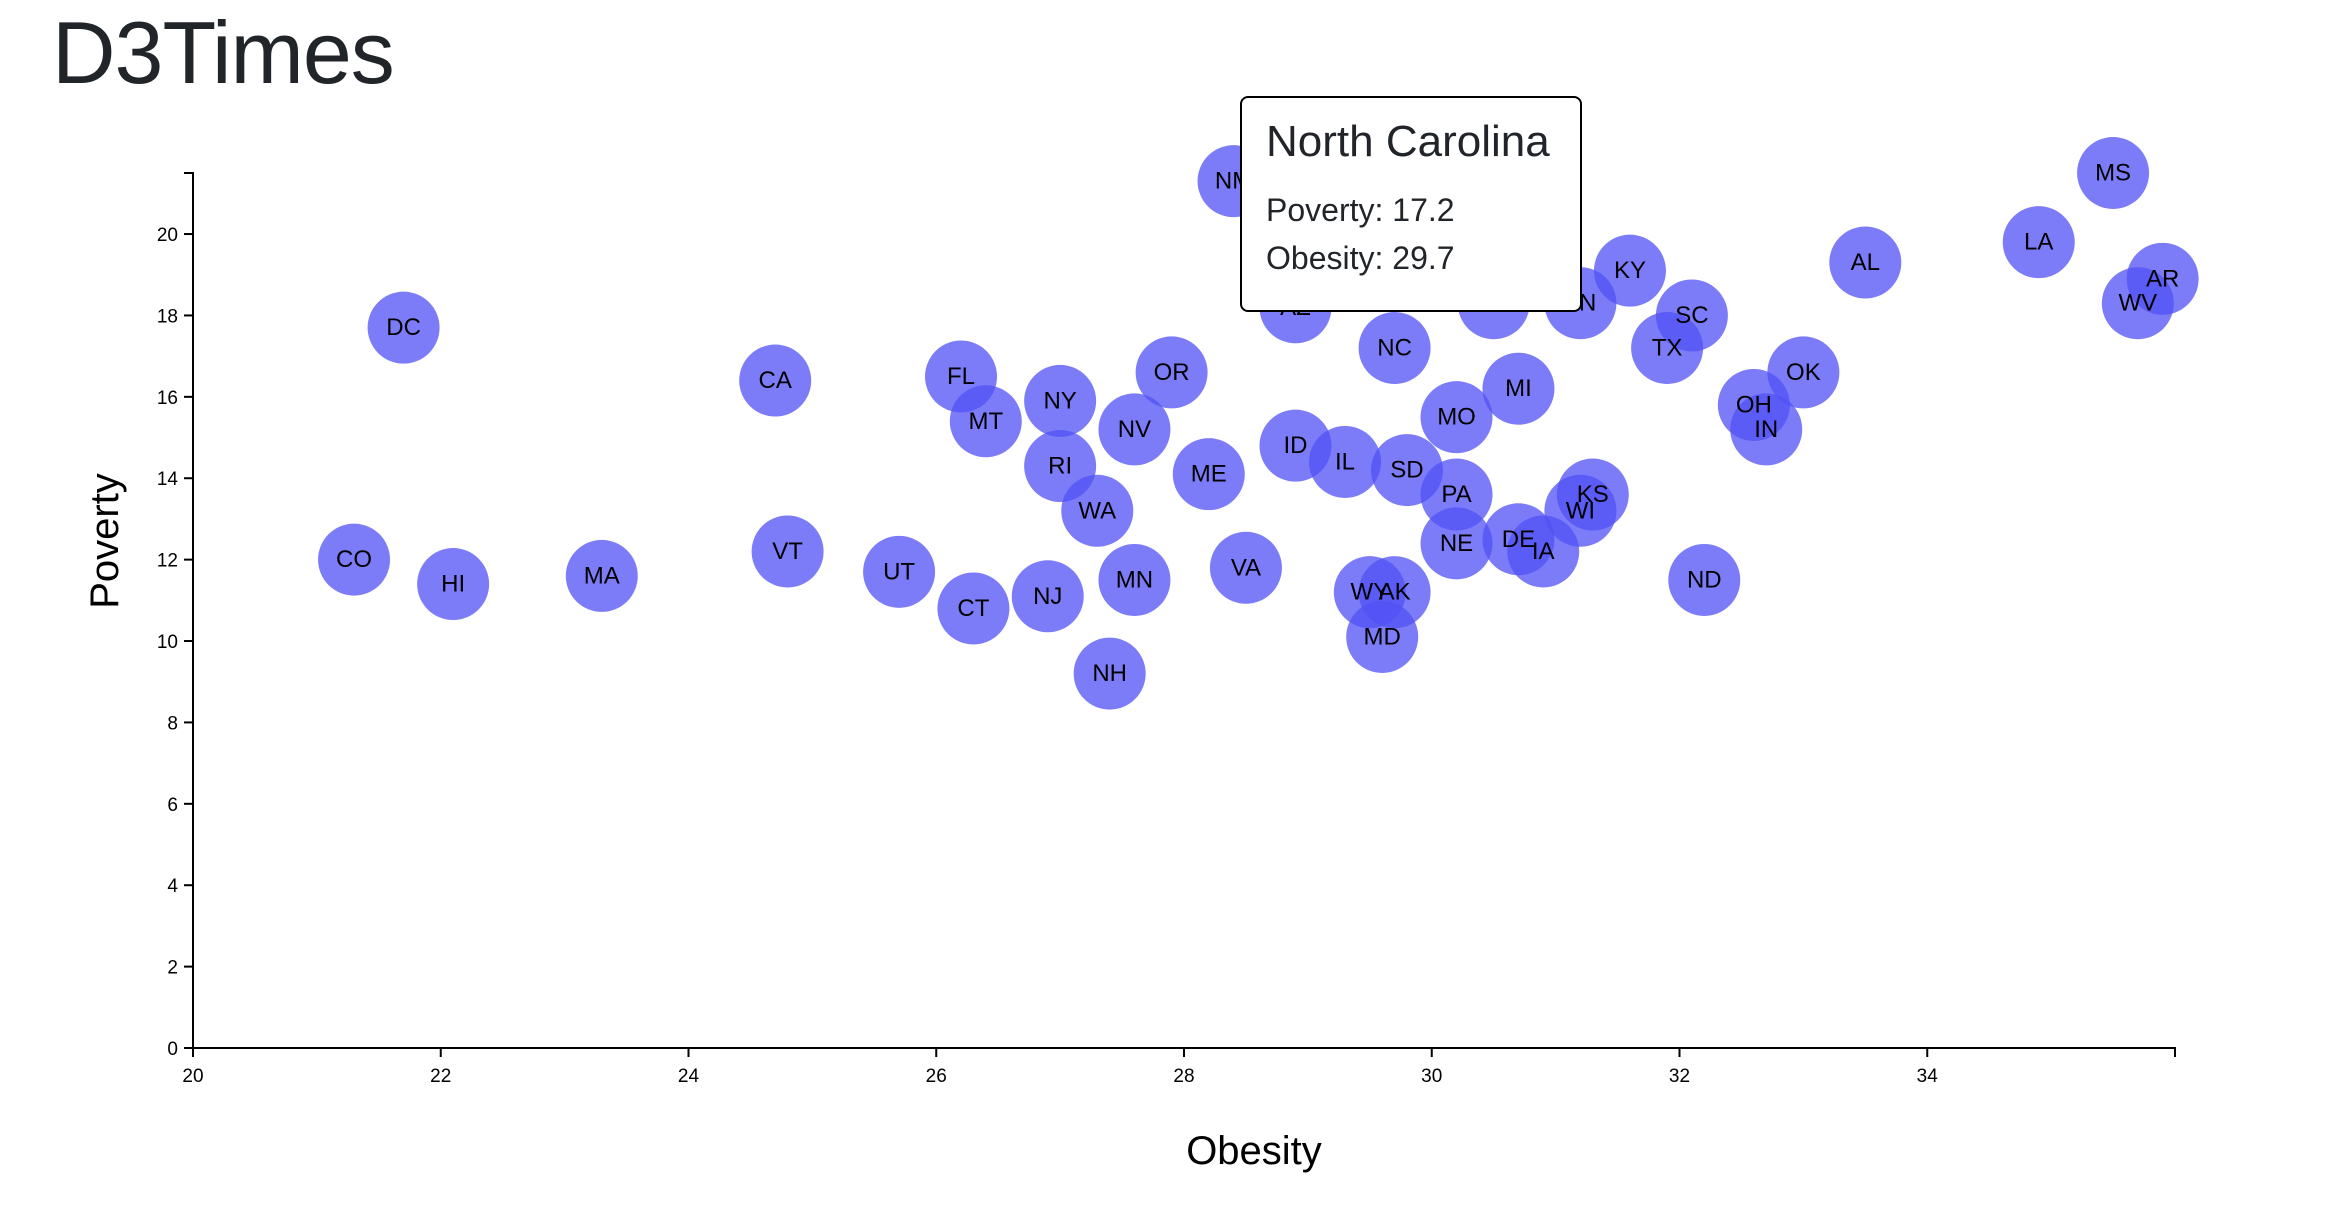 Image resolution: width=2348 pixels, height=1222 pixels. I want to click on state-label: VA, so click(1246, 567).